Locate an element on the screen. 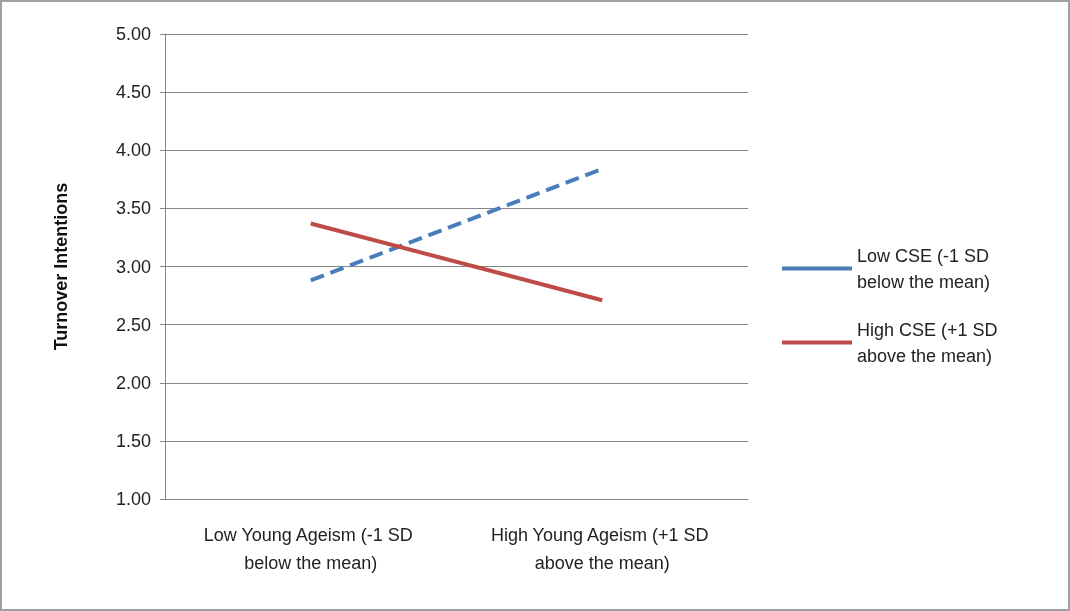  x-tick-label: High Young Ageism (+1 SD above the mean) is located at coordinates (602, 549).